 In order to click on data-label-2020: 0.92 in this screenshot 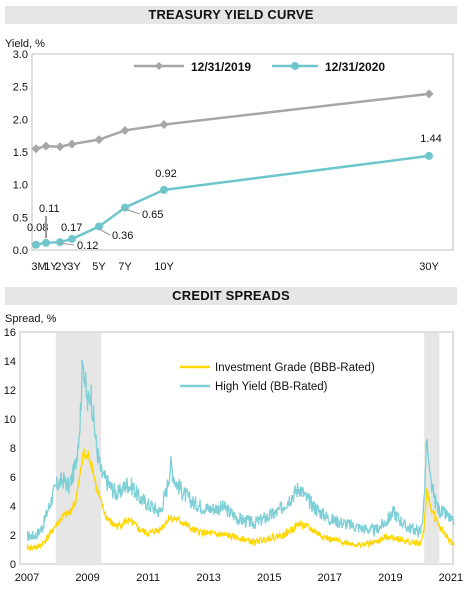, I will do `click(165, 174)`.